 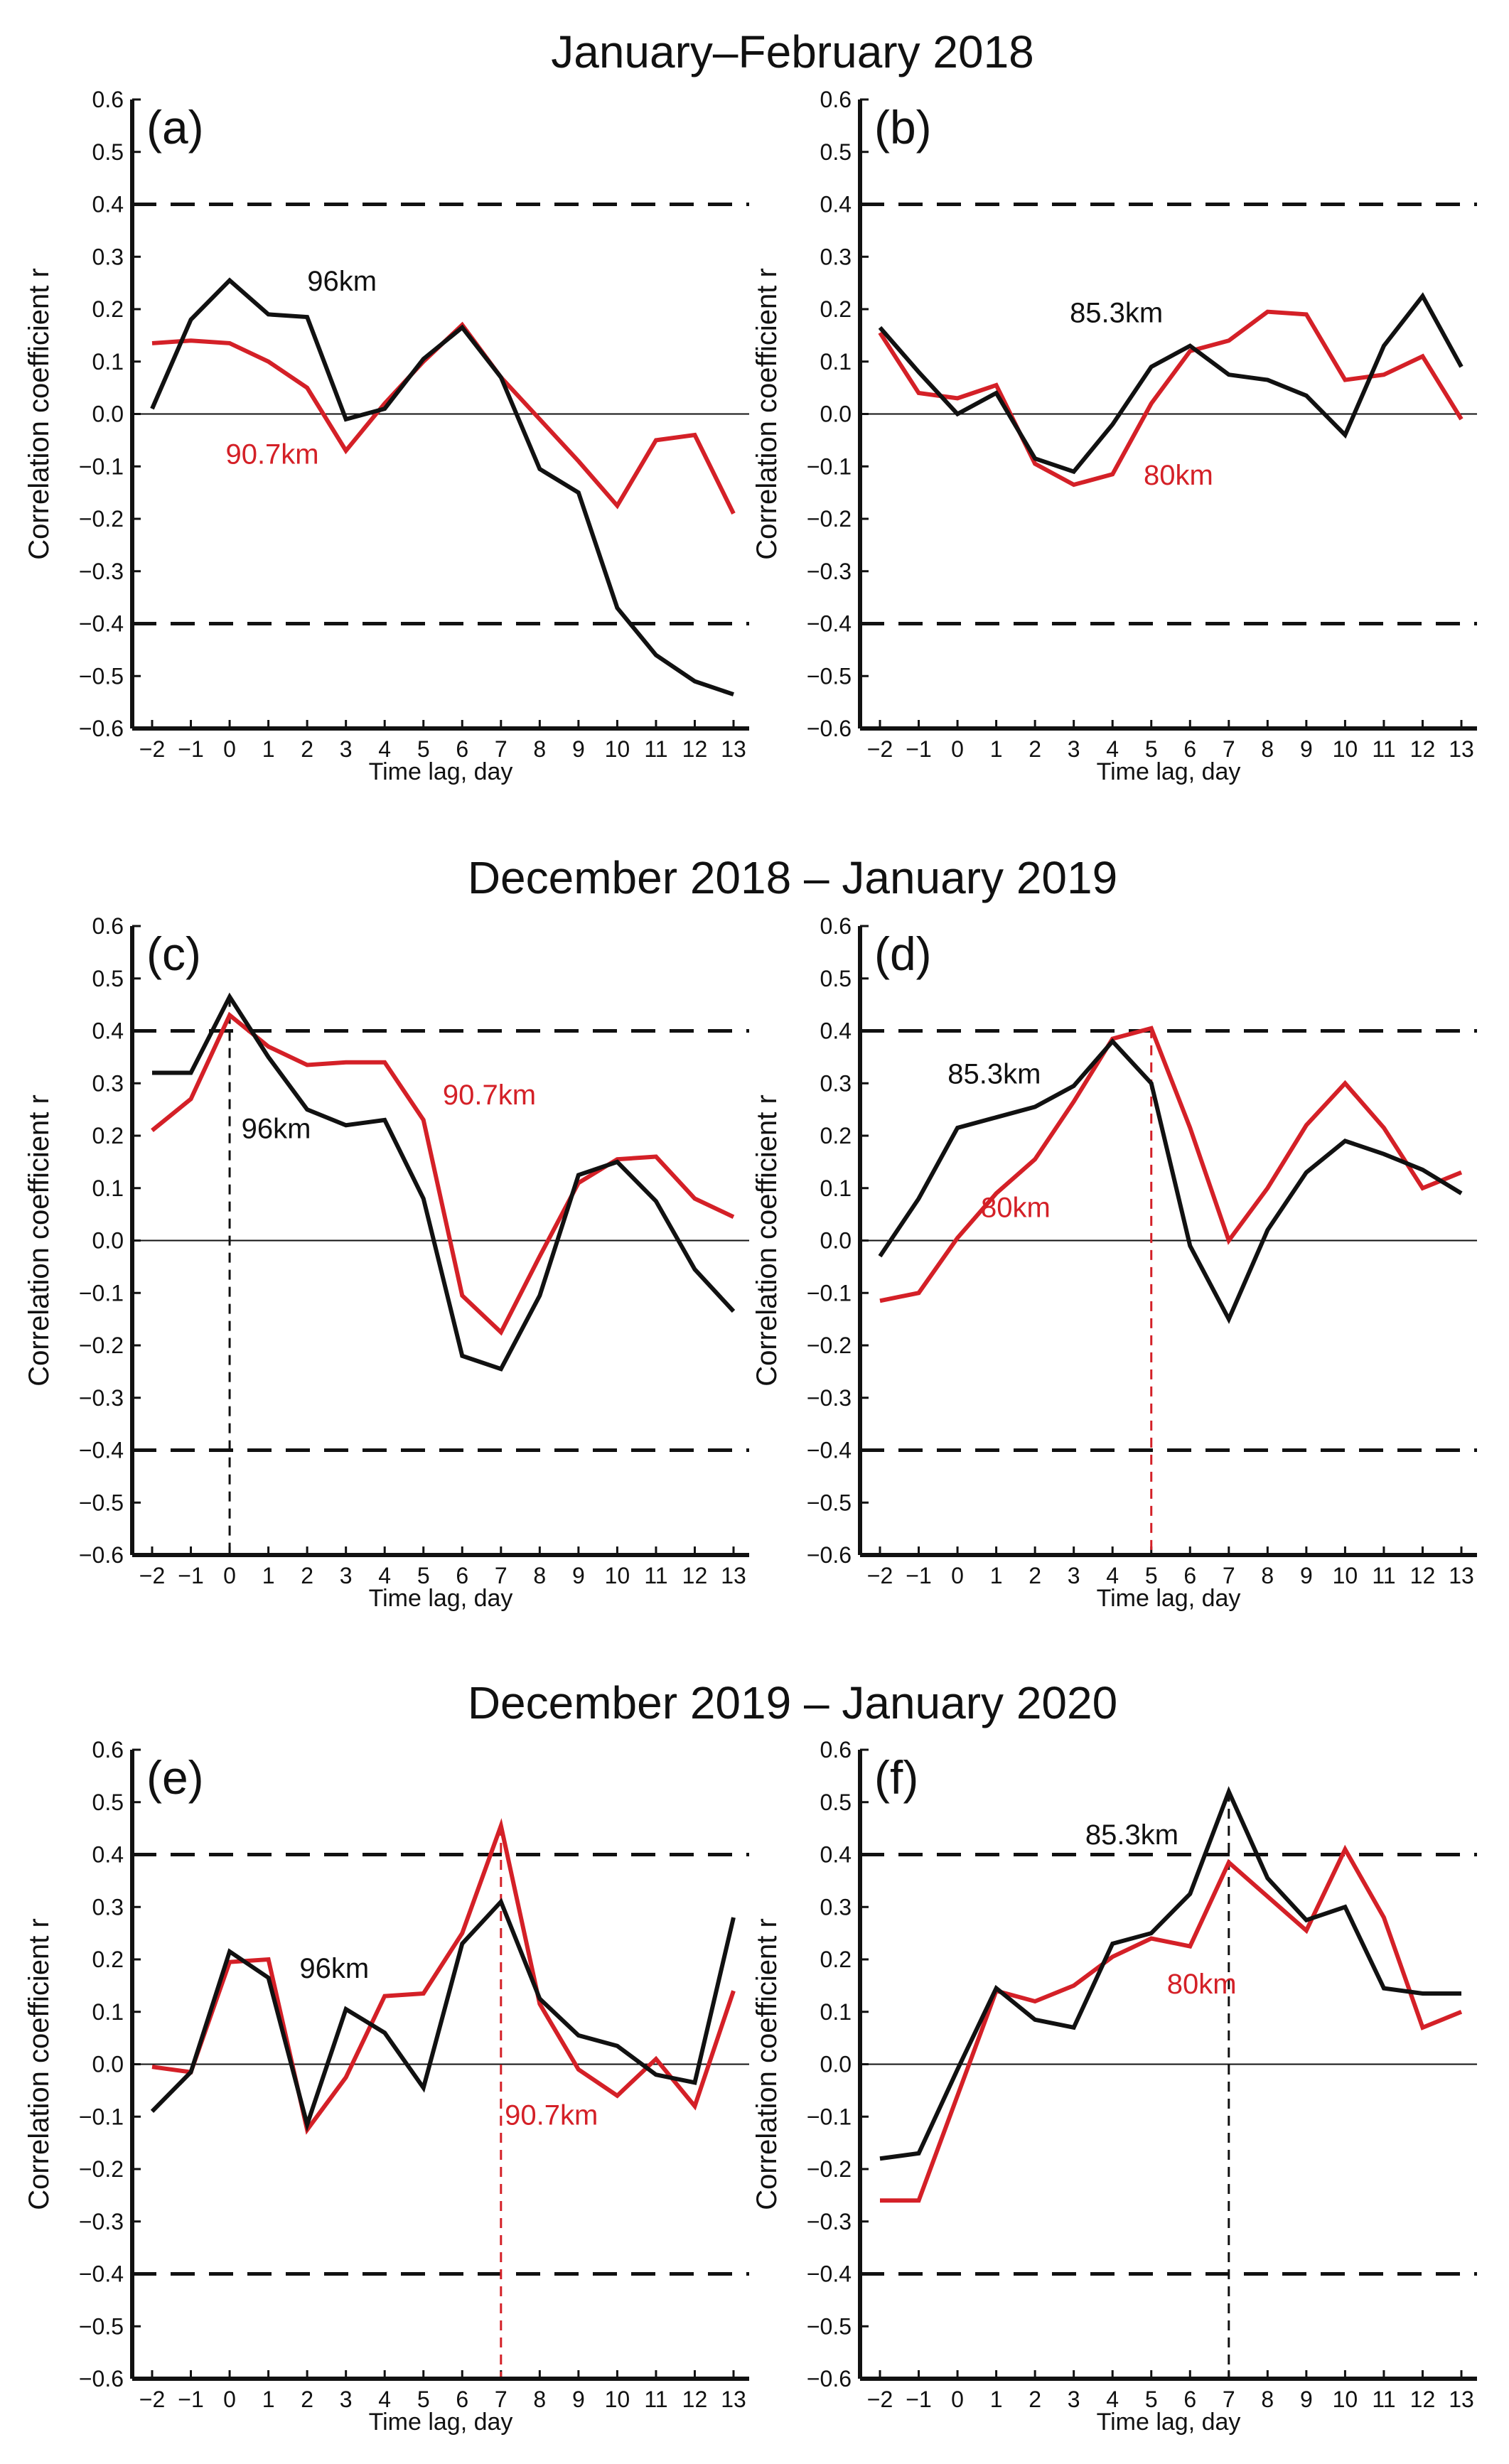 What do you see at coordinates (108, 978) in the screenshot?
I see `y-tick-label: 0.5` at bounding box center [108, 978].